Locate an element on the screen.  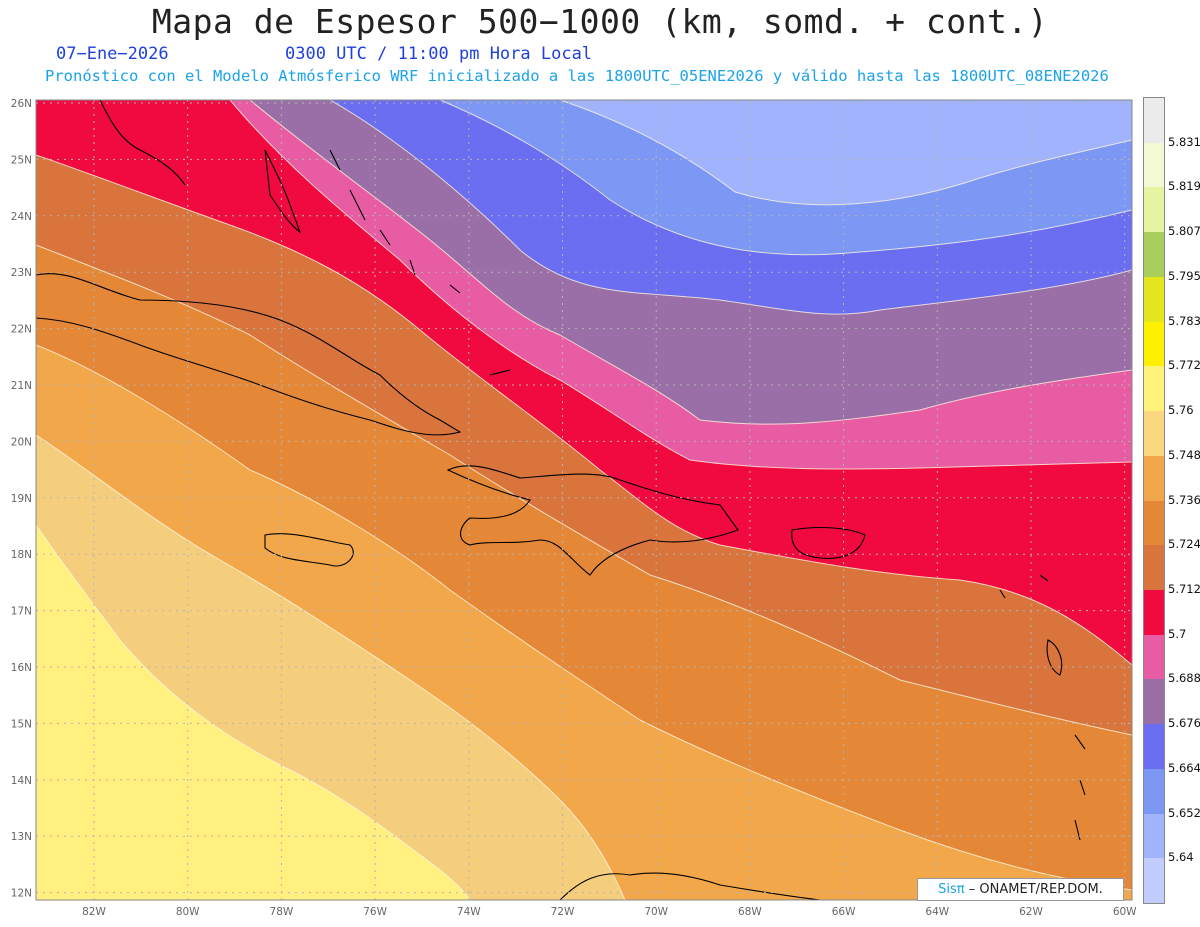
lat-label-13N: 13N is located at coordinates (21, 837).